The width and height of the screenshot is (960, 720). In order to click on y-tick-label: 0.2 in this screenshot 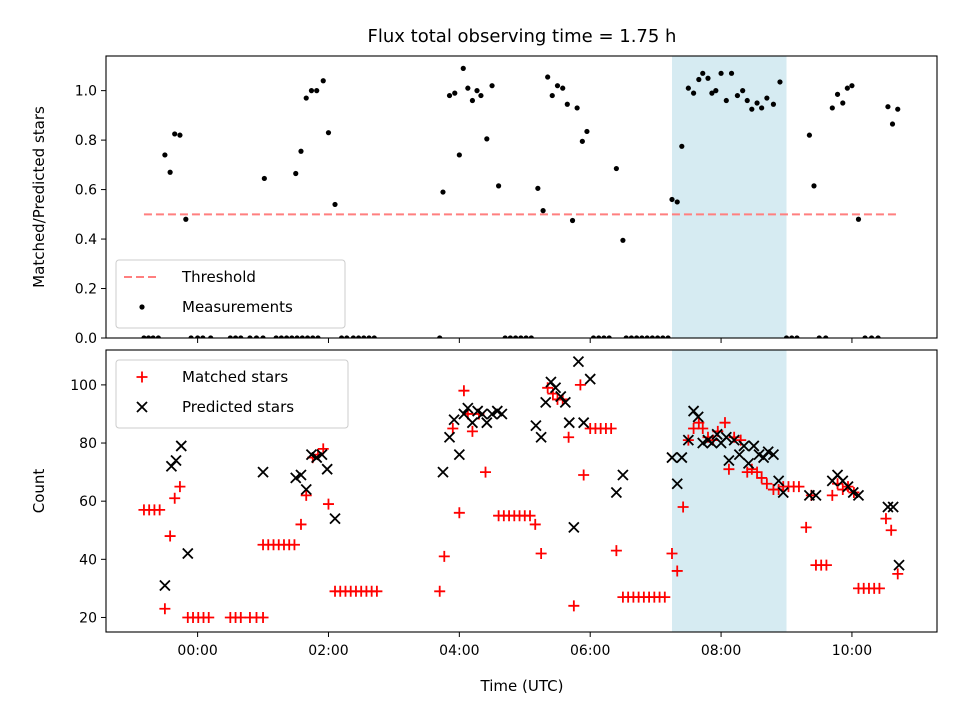, I will do `click(86, 290)`.